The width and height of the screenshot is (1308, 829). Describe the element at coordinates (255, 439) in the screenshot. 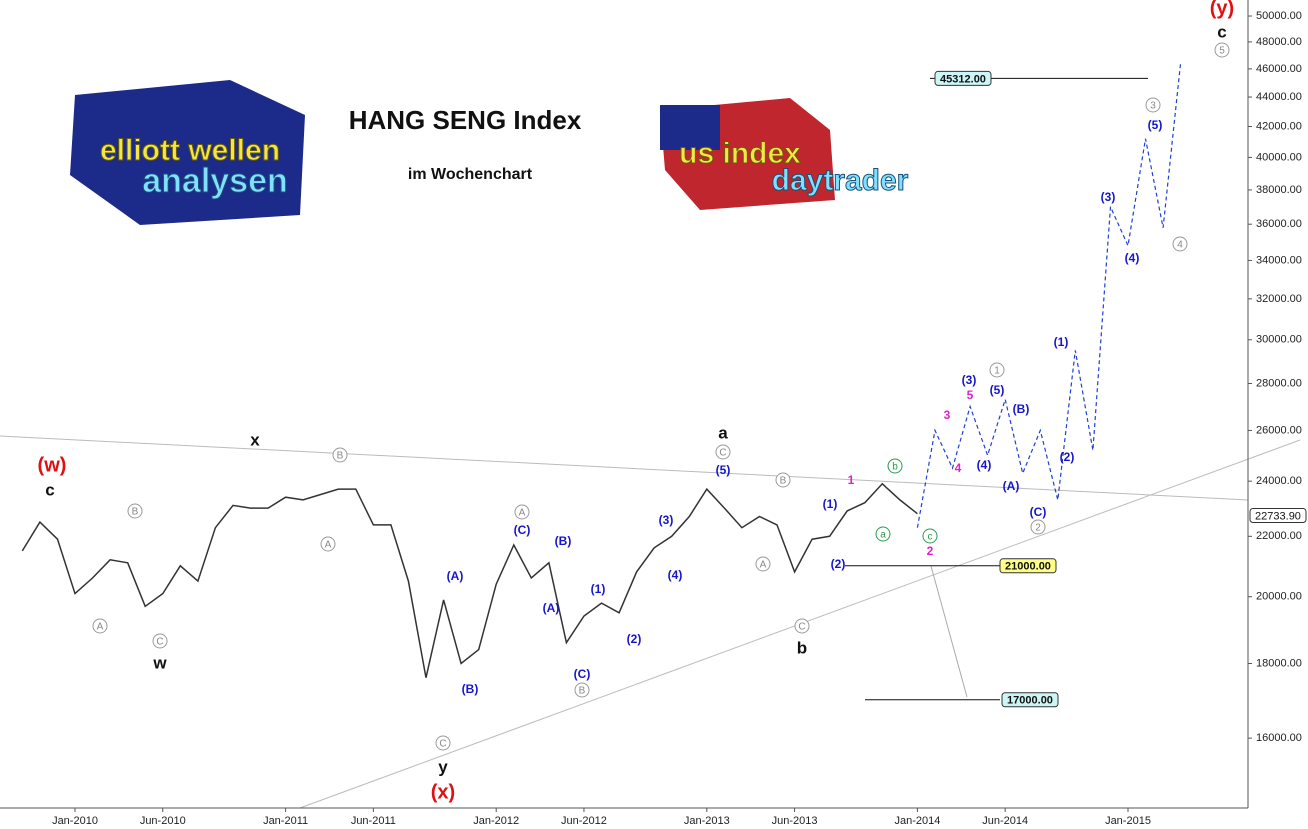

I see `wave-label: x` at that location.